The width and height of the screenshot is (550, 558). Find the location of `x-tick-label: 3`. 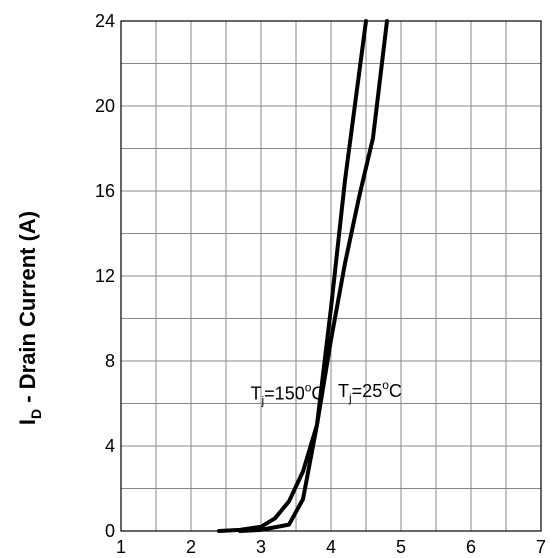

x-tick-label: 3 is located at coordinates (261, 547).